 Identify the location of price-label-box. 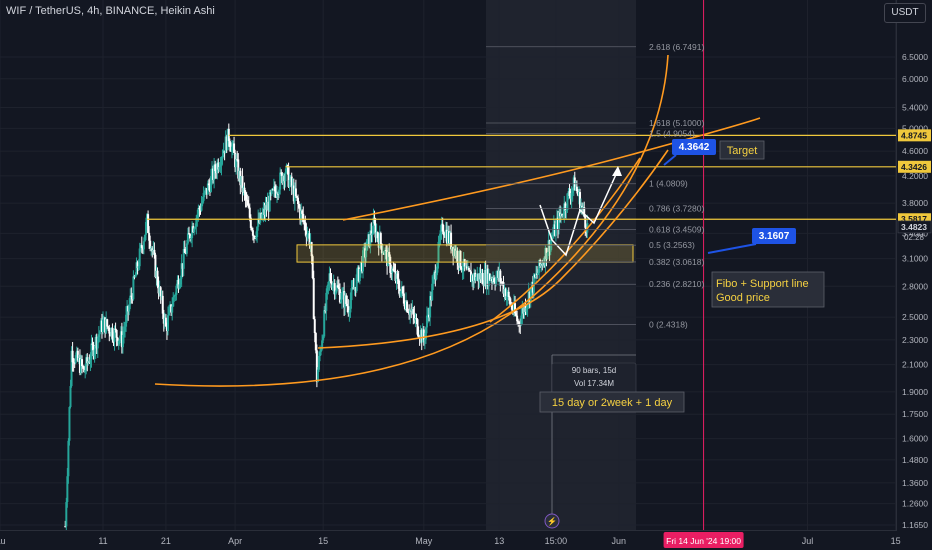
(914, 227).